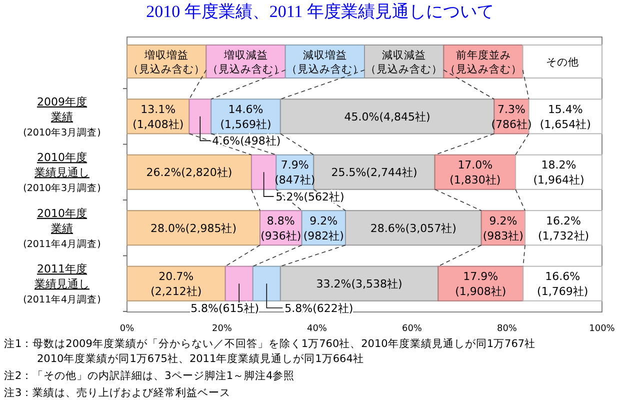 The image size is (640, 400). What do you see at coordinates (127, 329) in the screenshot?
I see `x-tick-label: 0%` at bounding box center [127, 329].